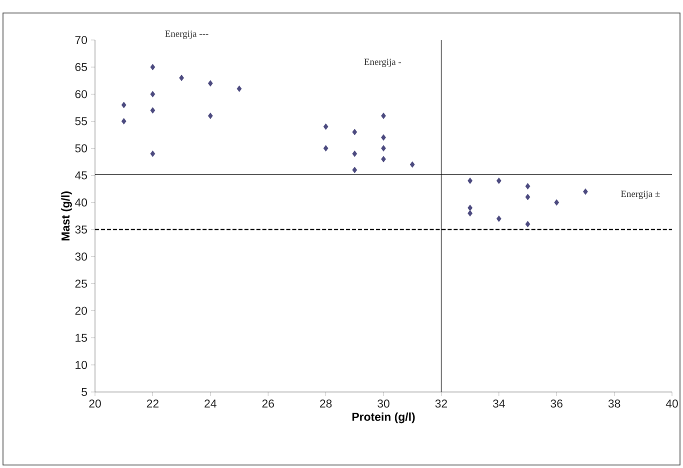 This screenshot has height=468, width=683. Describe the element at coordinates (383, 418) in the screenshot. I see `x-axis-title: Protein (g/l)` at that location.